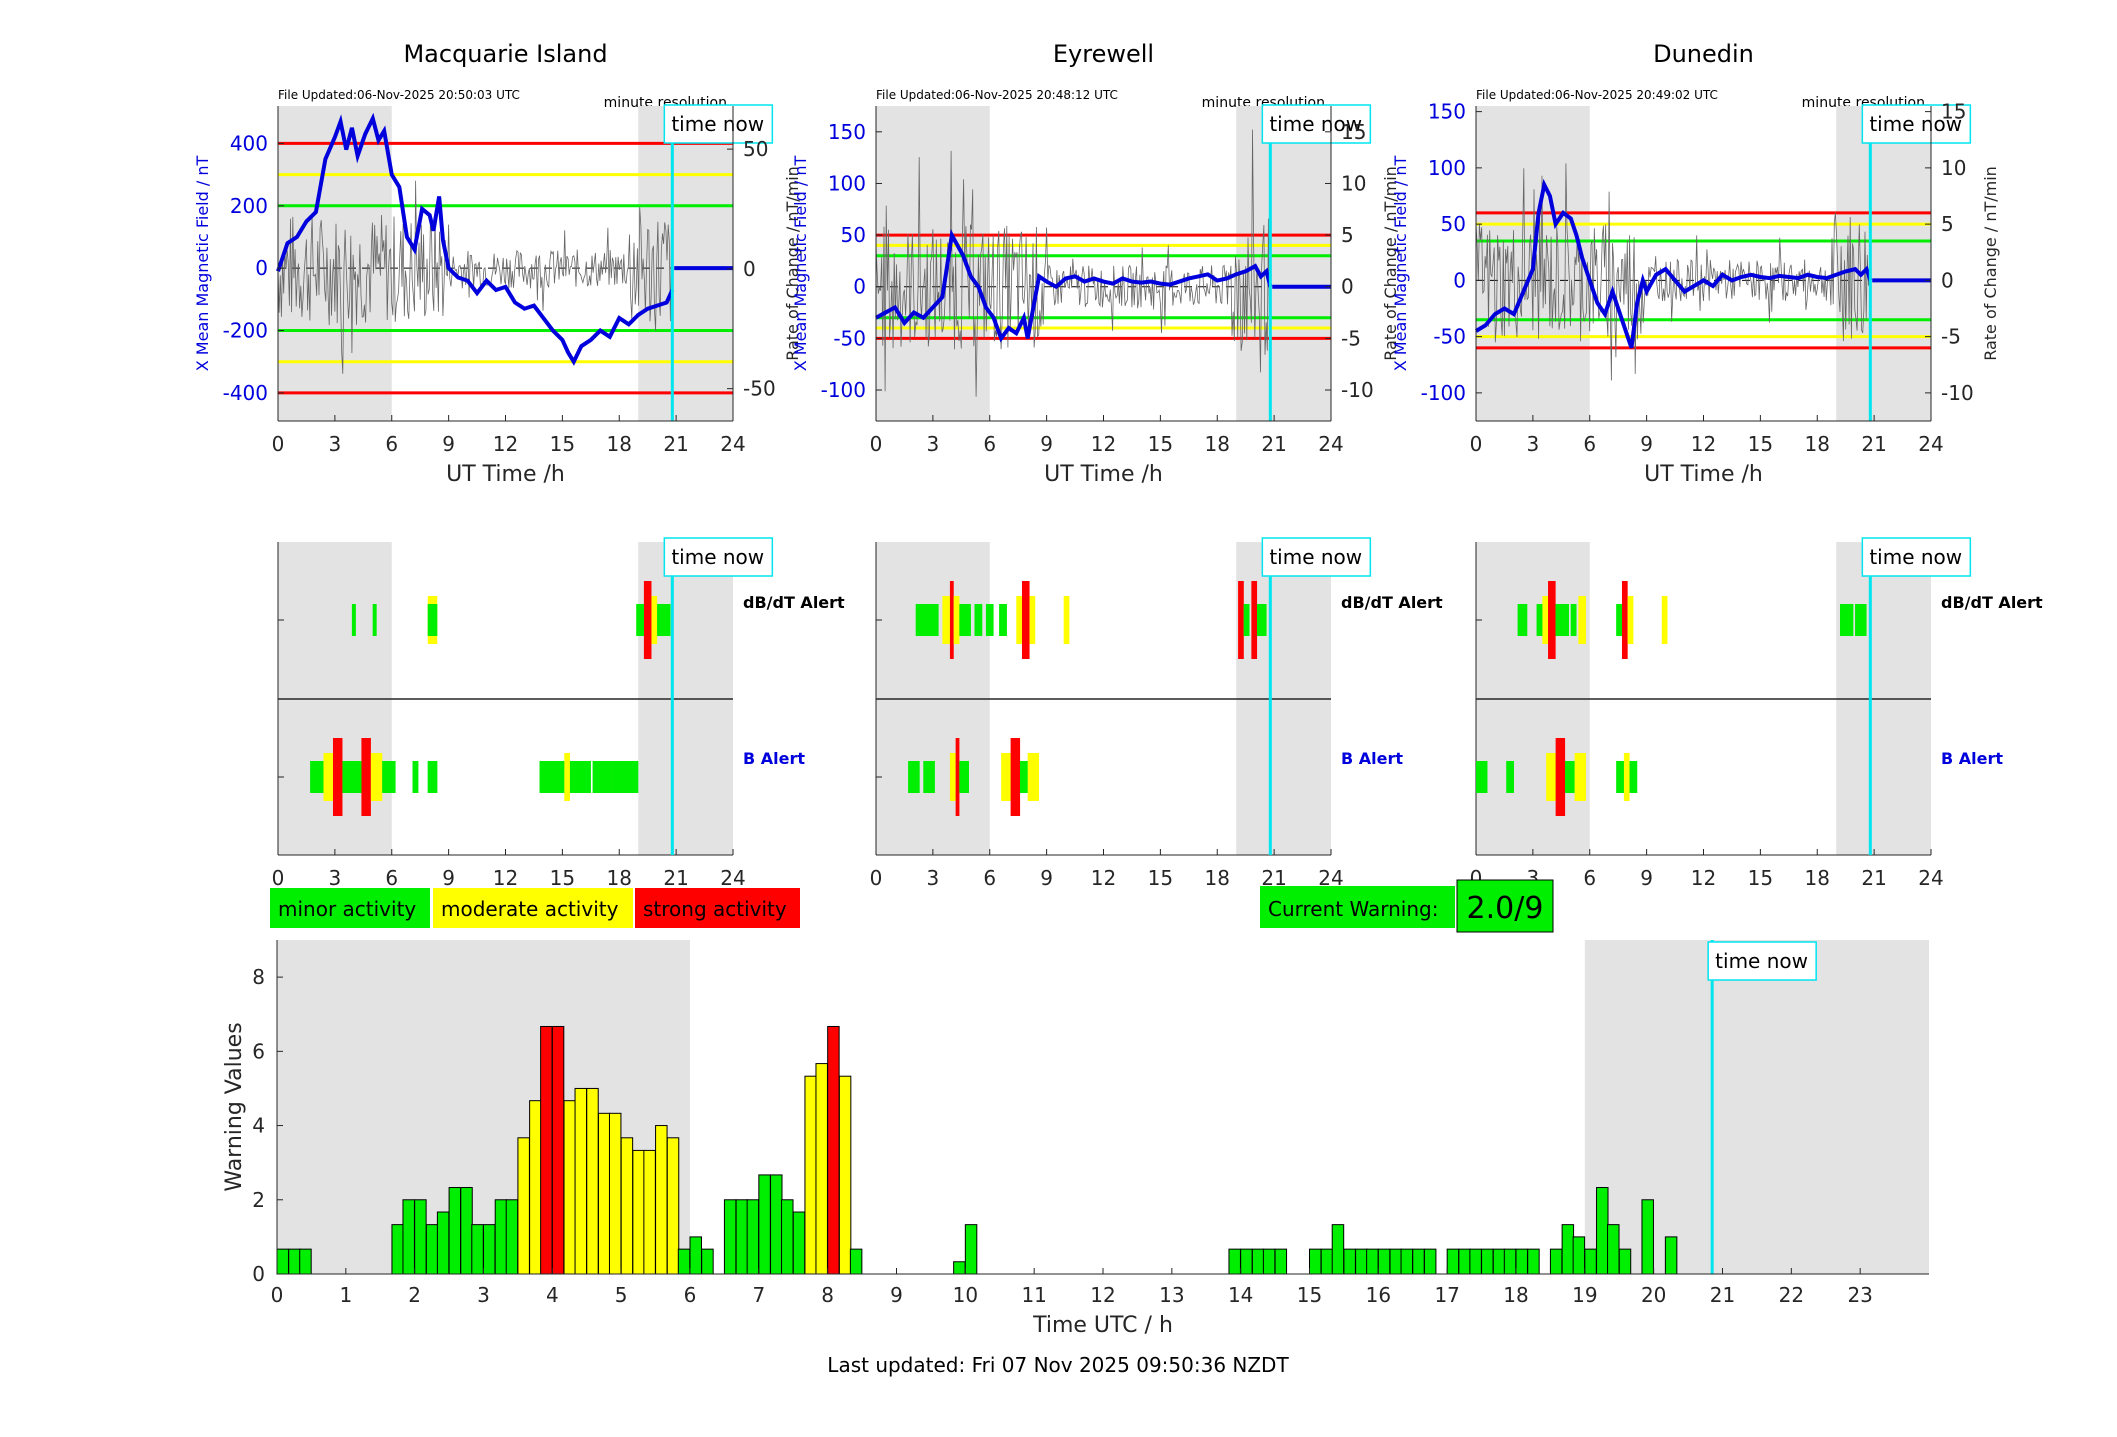 Image resolution: width=2117 pixels, height=1437 pixels. I want to click on chart-x-tick-label: 17, so click(1446, 1295).